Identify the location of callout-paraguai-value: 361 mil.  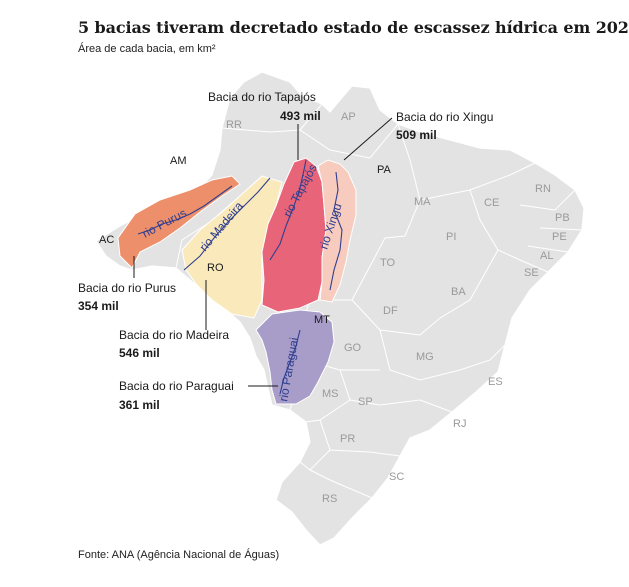
(139, 405).